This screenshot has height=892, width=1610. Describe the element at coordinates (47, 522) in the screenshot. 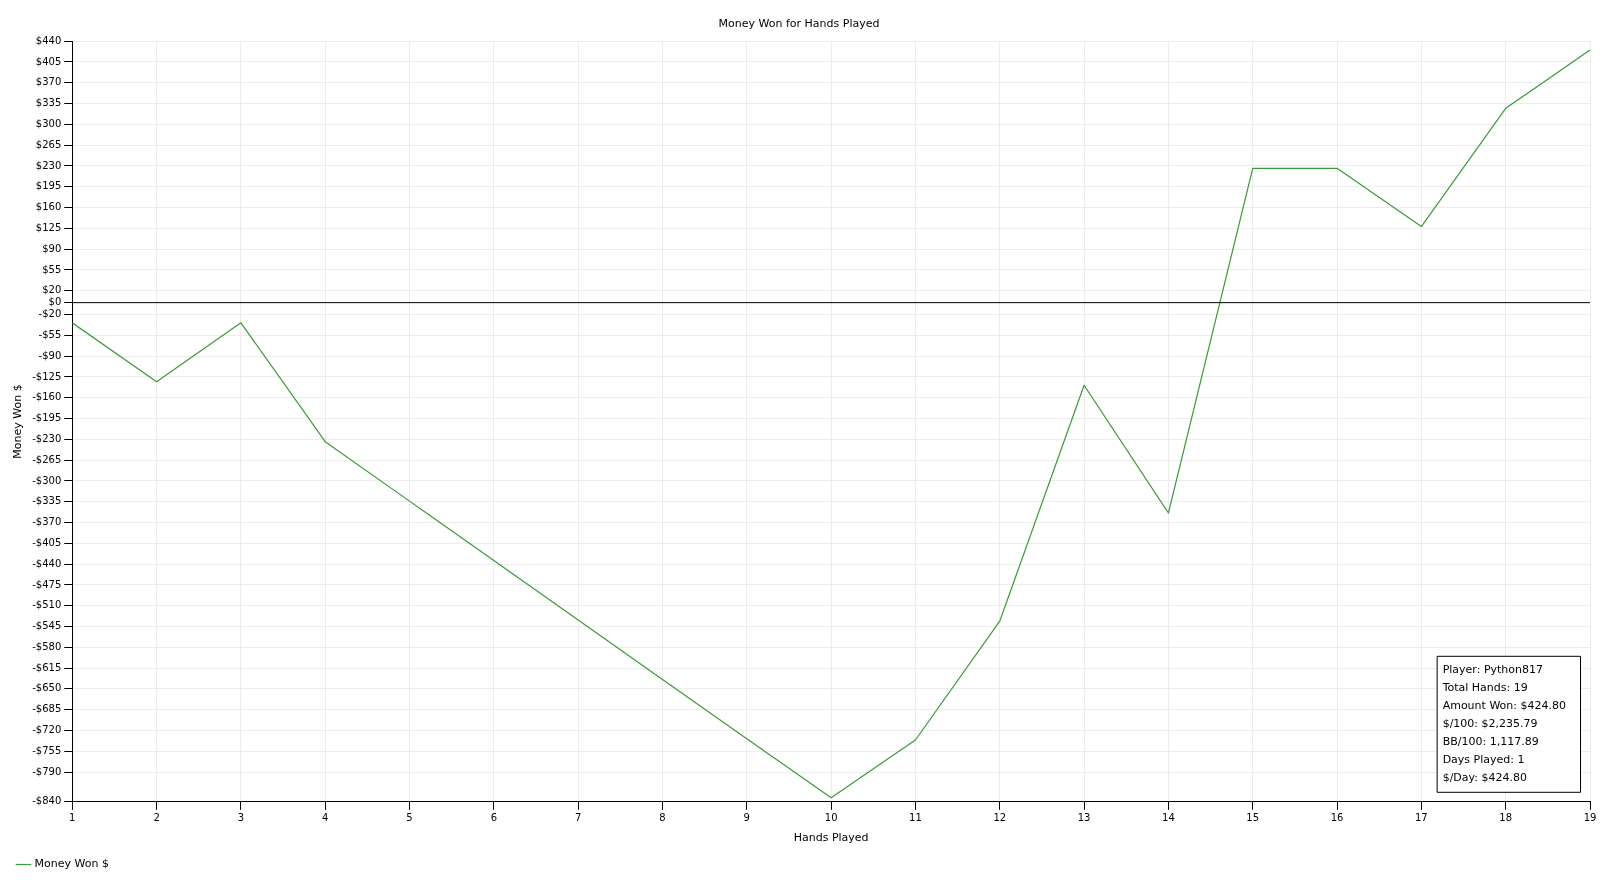

I see `y-tick-label: -$370` at that location.